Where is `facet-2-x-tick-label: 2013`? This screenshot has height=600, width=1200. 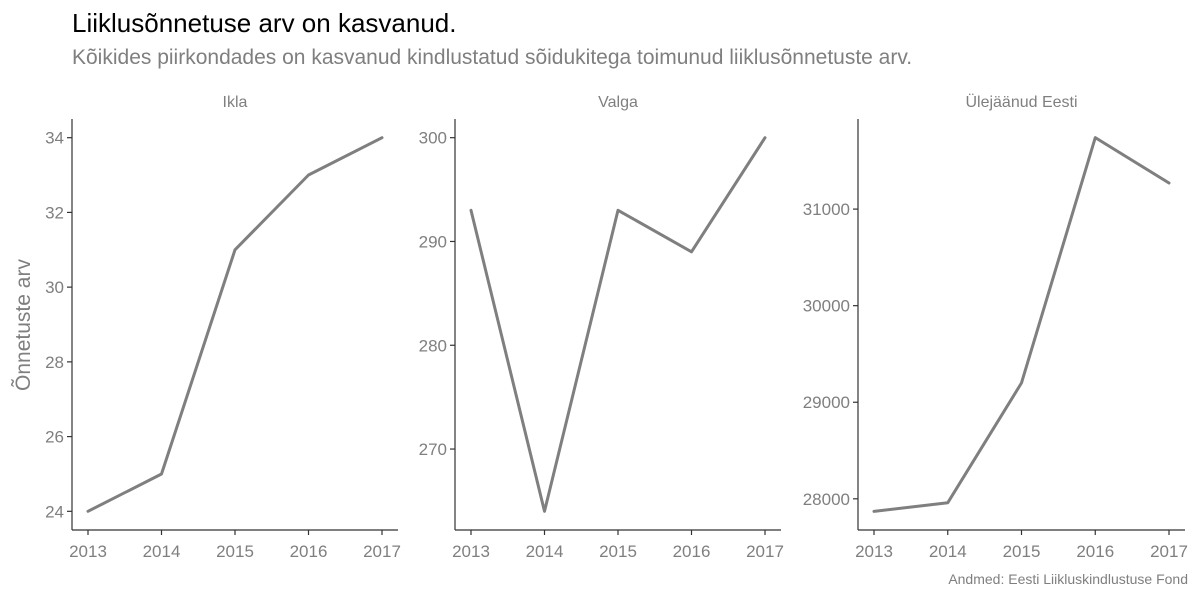 facet-2-x-tick-label: 2013 is located at coordinates (874, 551).